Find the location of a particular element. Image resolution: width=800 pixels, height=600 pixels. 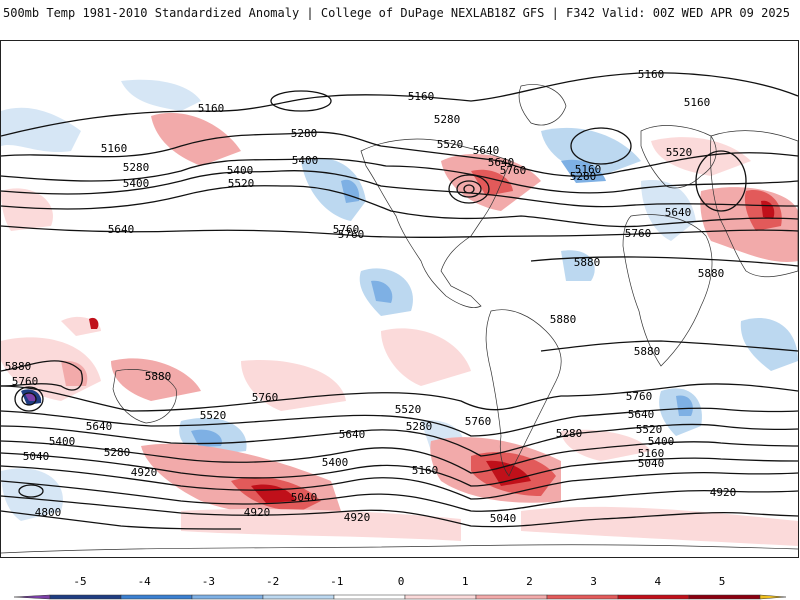

contour-5160-south is located at coordinates (399, 482).